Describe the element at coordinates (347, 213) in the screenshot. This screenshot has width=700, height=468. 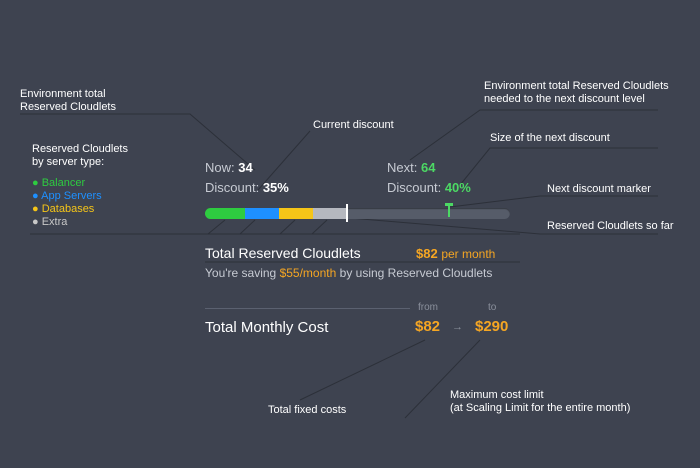
I see `current-reserved-marker` at that location.